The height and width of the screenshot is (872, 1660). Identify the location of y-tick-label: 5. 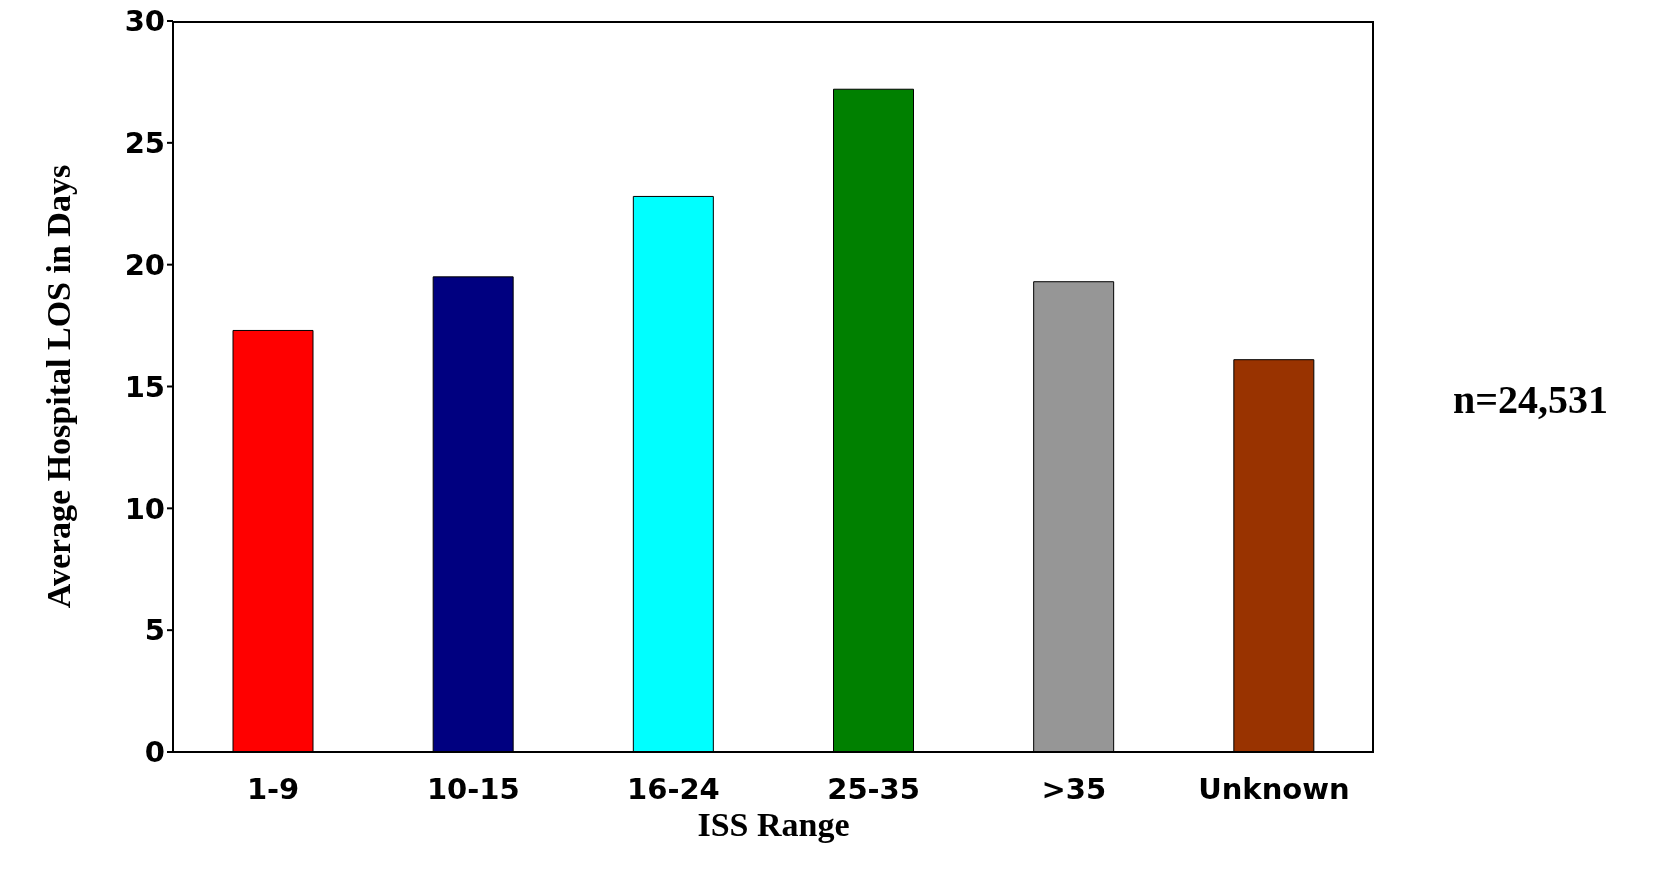
(154, 630).